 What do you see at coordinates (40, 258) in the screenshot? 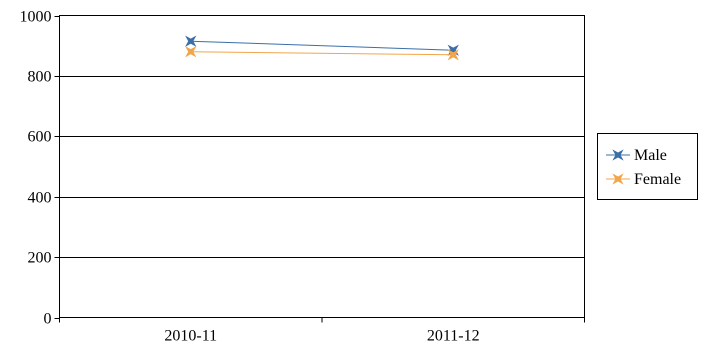
I see `y-tick-label-200: 200` at bounding box center [40, 258].